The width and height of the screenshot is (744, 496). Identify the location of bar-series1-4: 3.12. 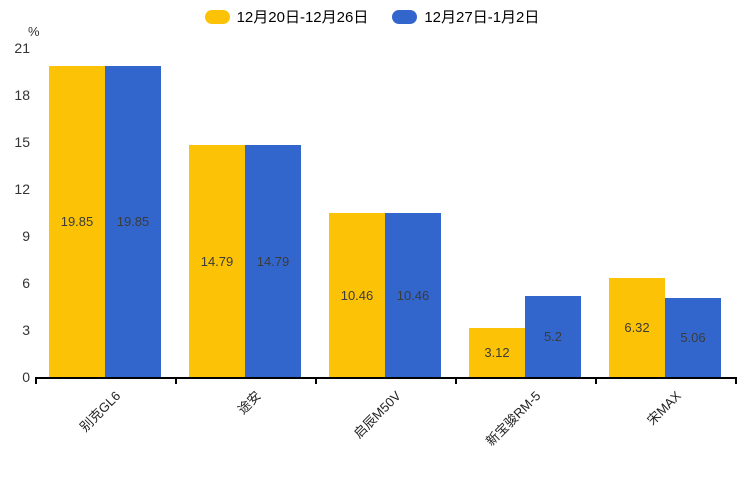
(497, 352).